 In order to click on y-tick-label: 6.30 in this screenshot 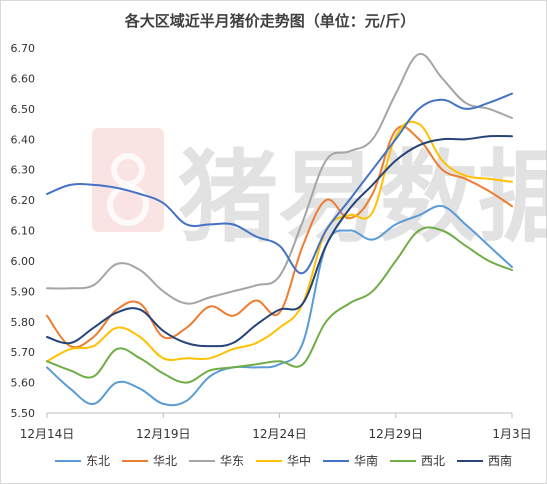, I will do `click(23, 170)`.